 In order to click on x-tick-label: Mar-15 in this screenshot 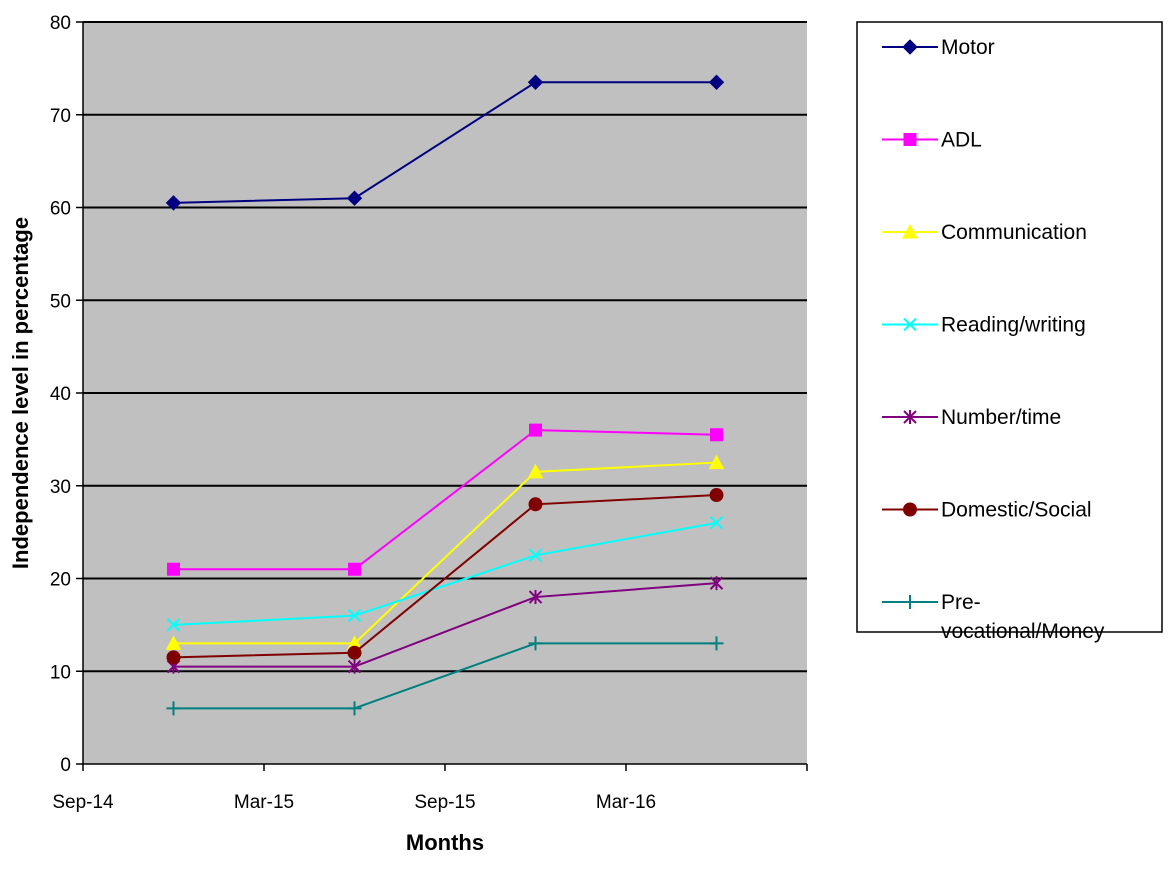, I will do `click(264, 802)`.